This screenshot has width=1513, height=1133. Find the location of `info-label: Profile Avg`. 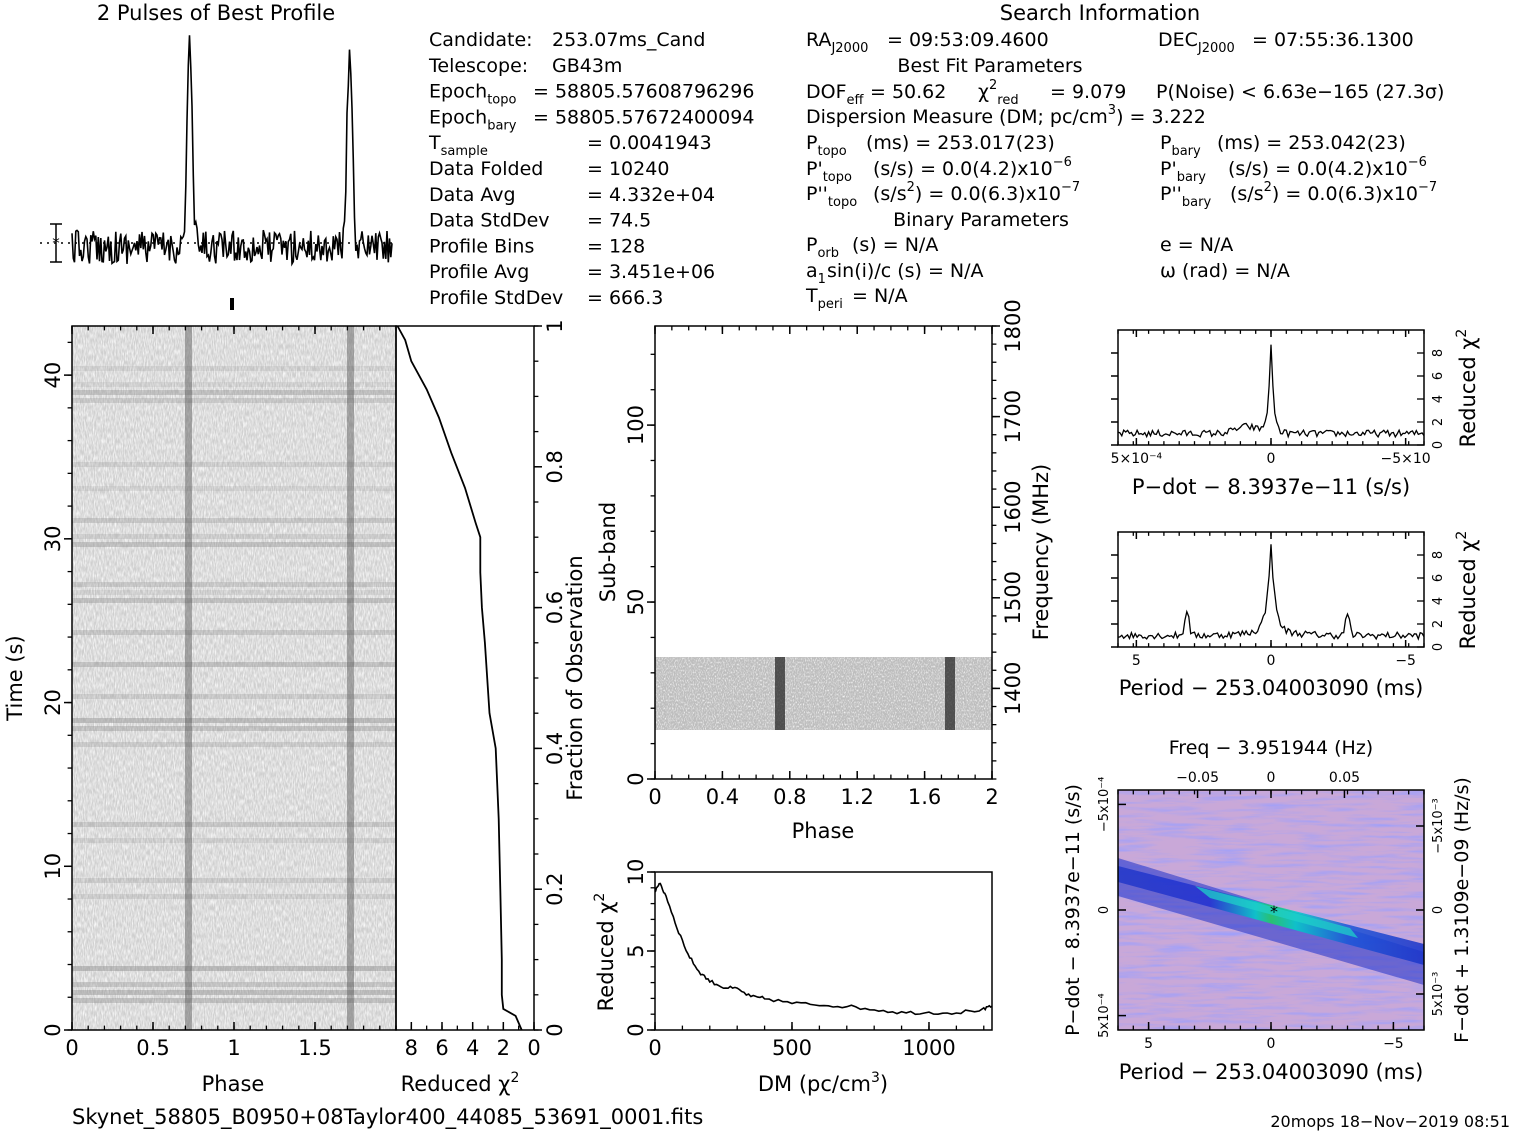

info-label: Profile Avg is located at coordinates (479, 272).